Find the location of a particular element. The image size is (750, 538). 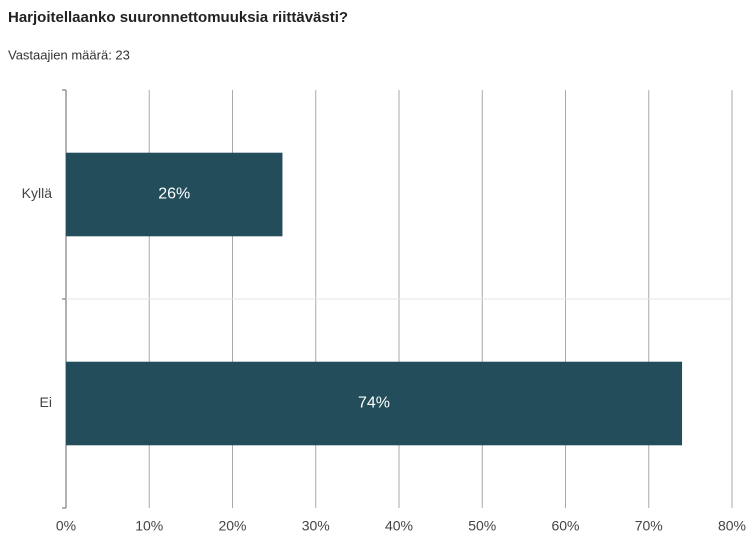

x-tick-label: 20% is located at coordinates (232, 526).